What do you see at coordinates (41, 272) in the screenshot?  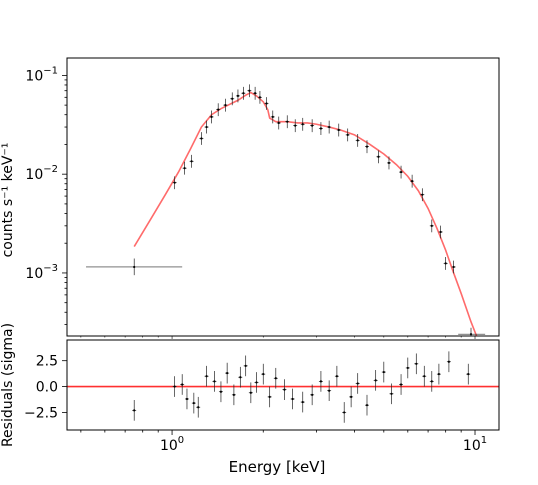 I see `y-tick-label: 10⁻³` at bounding box center [41, 272].